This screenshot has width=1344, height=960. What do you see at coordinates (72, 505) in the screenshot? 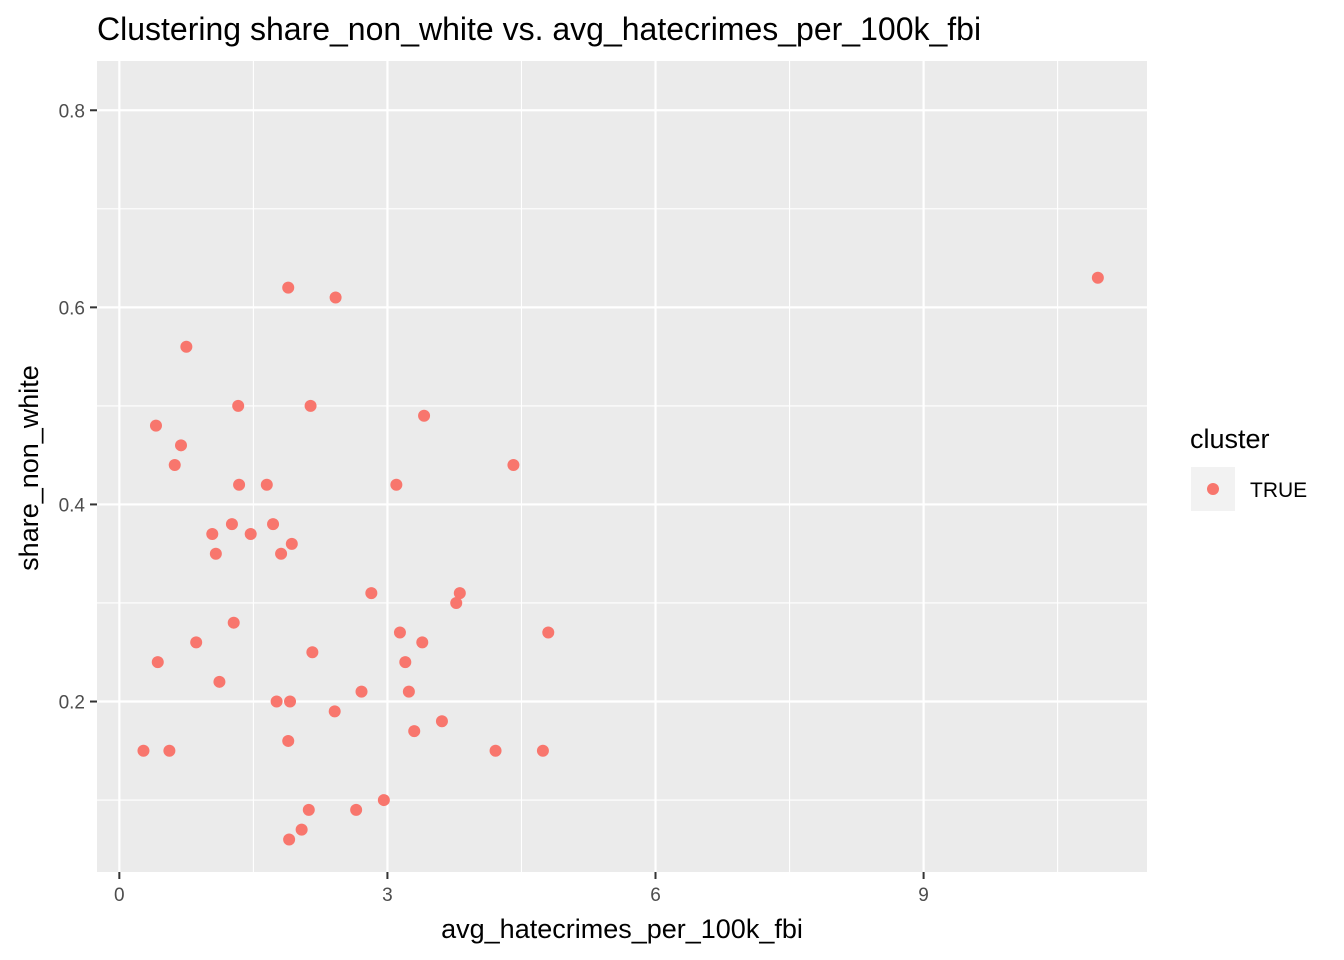
I see `y-tick-label: 0.4` at bounding box center [72, 505].